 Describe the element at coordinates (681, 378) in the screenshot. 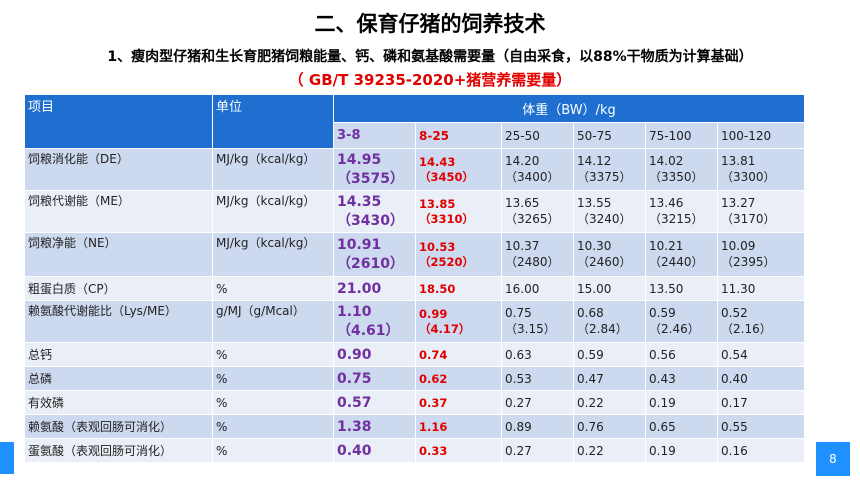

I see `value-cell: 0.43` at that location.